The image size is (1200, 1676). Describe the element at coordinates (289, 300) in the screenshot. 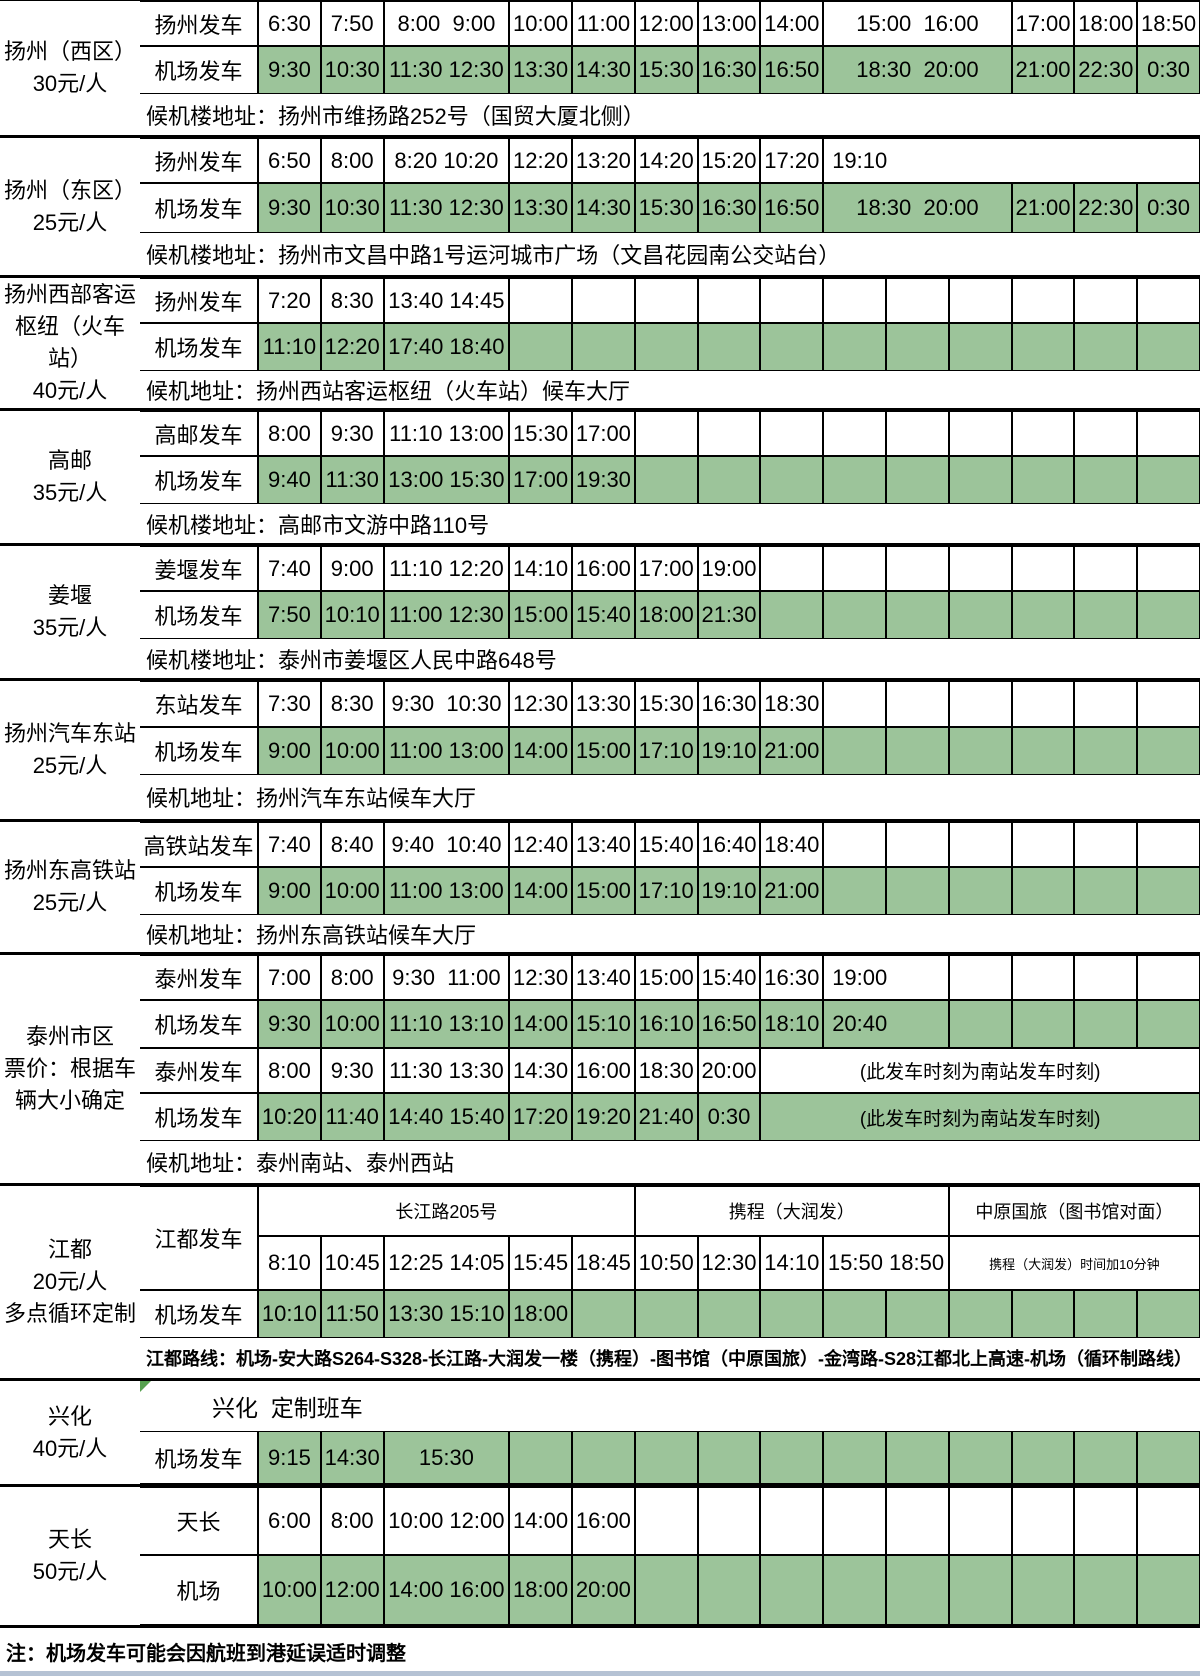

I see `time-cell: 7:20` at that location.